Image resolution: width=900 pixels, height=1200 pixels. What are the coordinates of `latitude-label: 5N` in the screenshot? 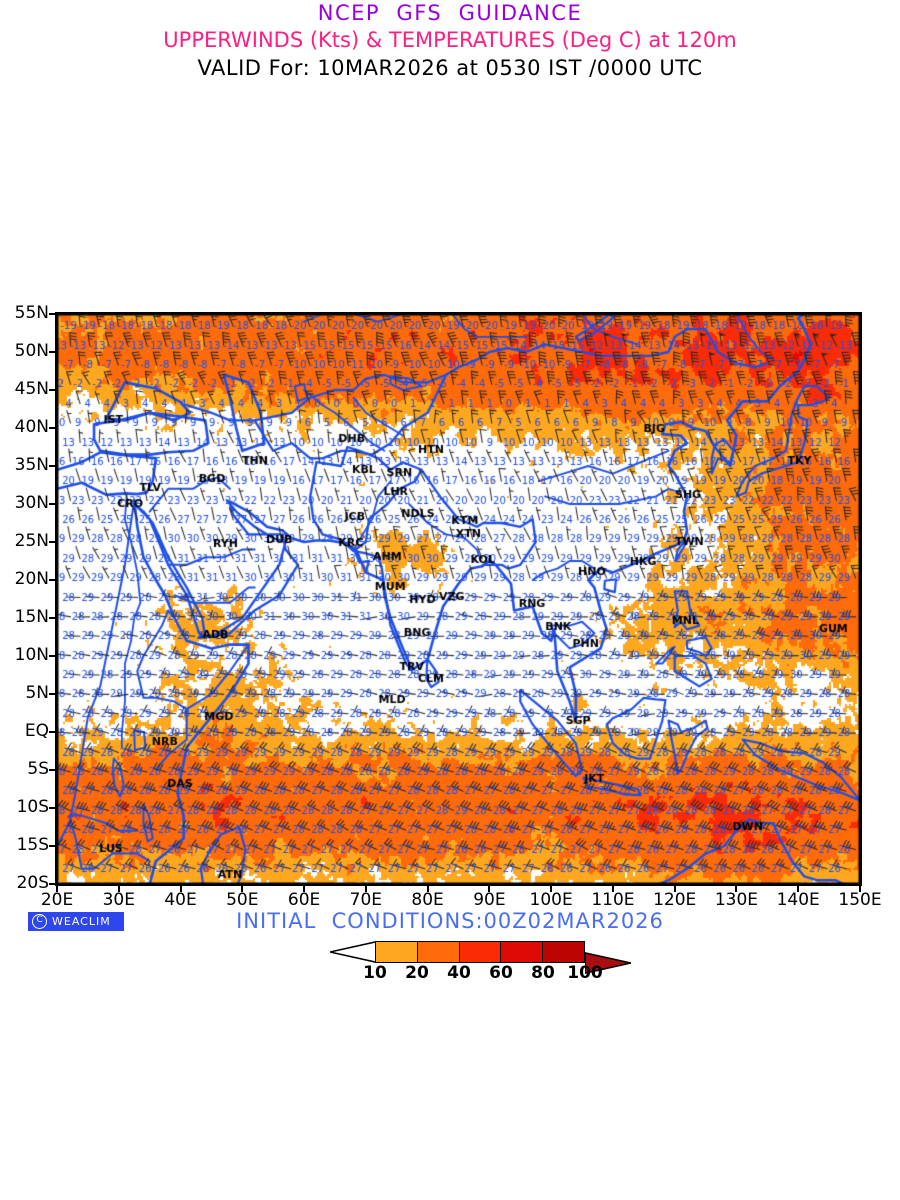 It's located at (37, 693).